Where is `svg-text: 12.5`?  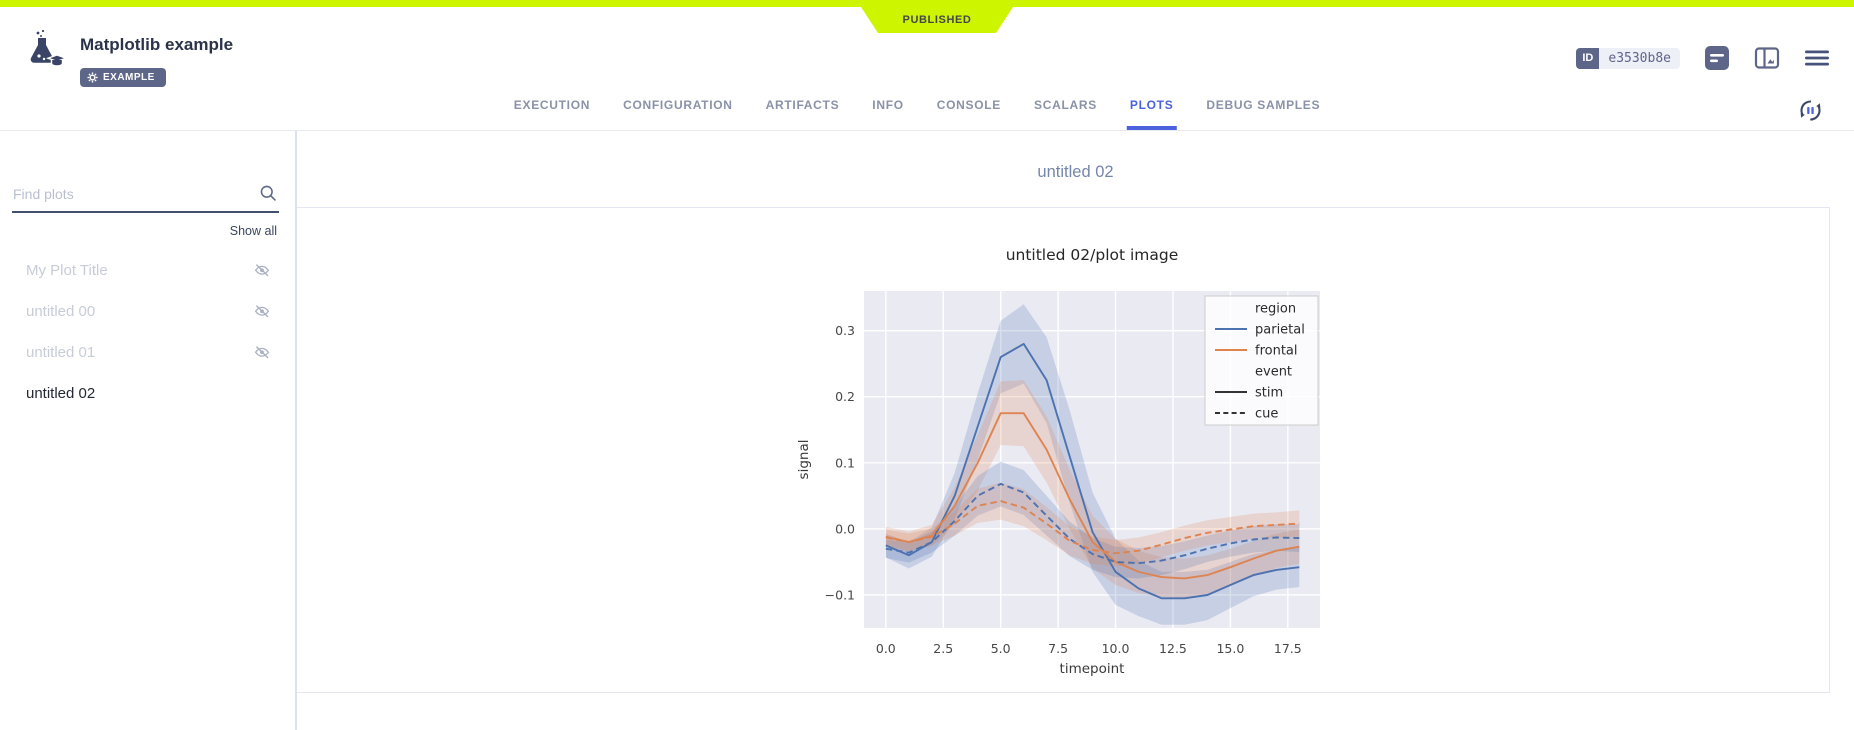
svg-text: 12.5 is located at coordinates (1173, 648).